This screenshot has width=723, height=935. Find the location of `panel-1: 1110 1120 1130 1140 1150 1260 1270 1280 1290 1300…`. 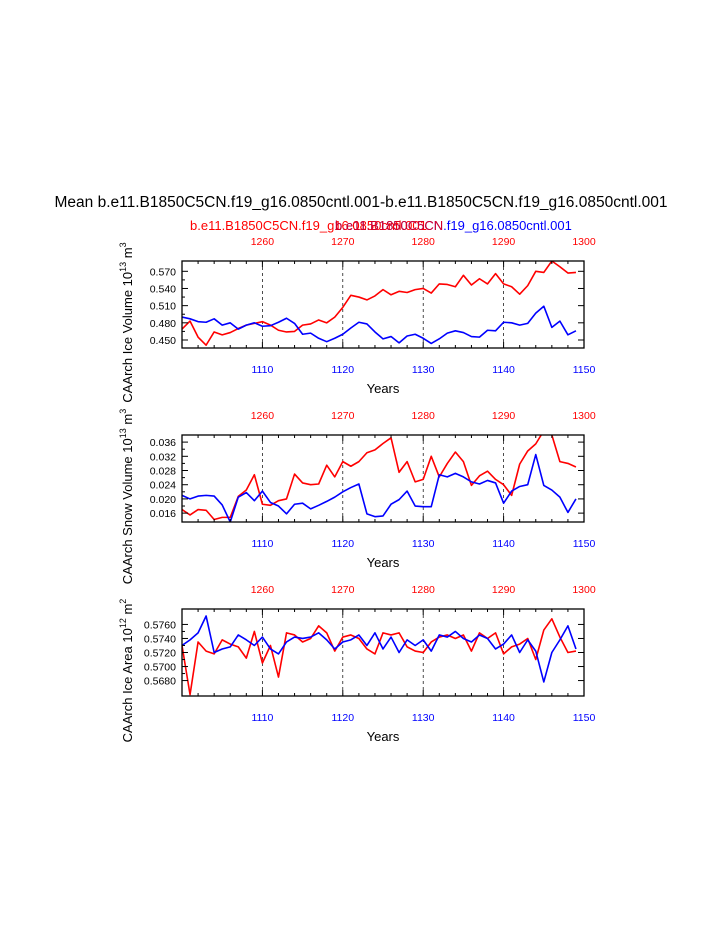

panel-1: 1110 1120 1130 1140 1150 1260 1270 1280 1290 1300… is located at coordinates (357, 319).